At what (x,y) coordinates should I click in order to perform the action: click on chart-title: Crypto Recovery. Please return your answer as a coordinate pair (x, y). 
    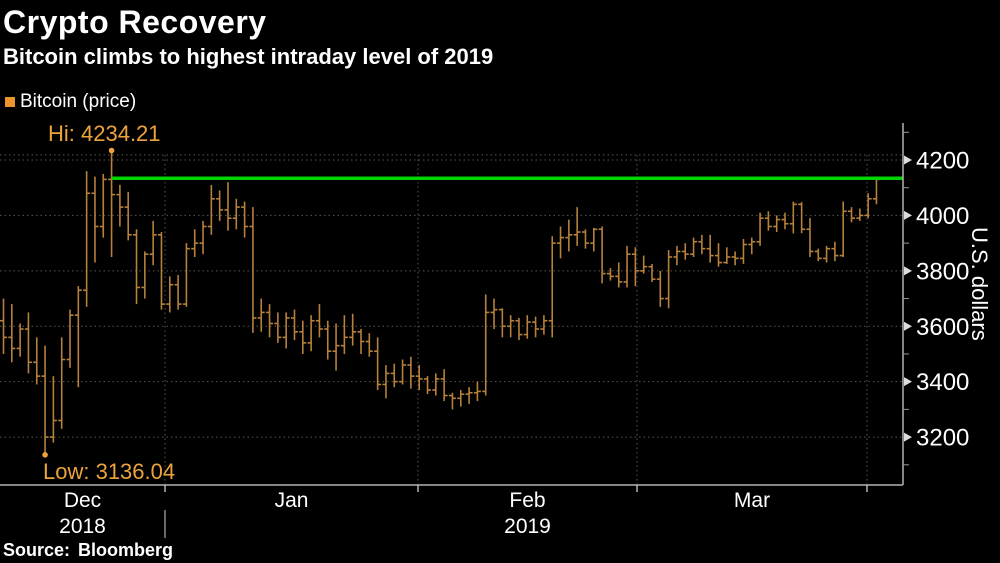
    Looking at the image, I should click on (135, 22).